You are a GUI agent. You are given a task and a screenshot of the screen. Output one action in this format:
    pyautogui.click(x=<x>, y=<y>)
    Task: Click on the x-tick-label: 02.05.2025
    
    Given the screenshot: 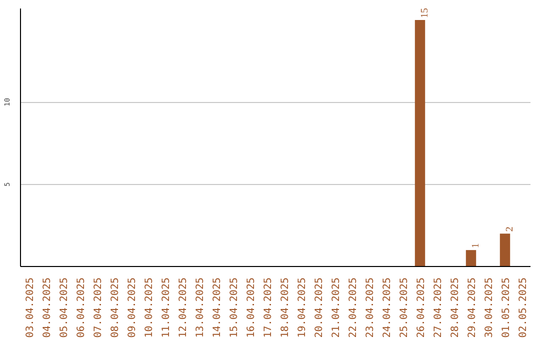 What is the action you would take?
    pyautogui.click(x=523, y=307)
    